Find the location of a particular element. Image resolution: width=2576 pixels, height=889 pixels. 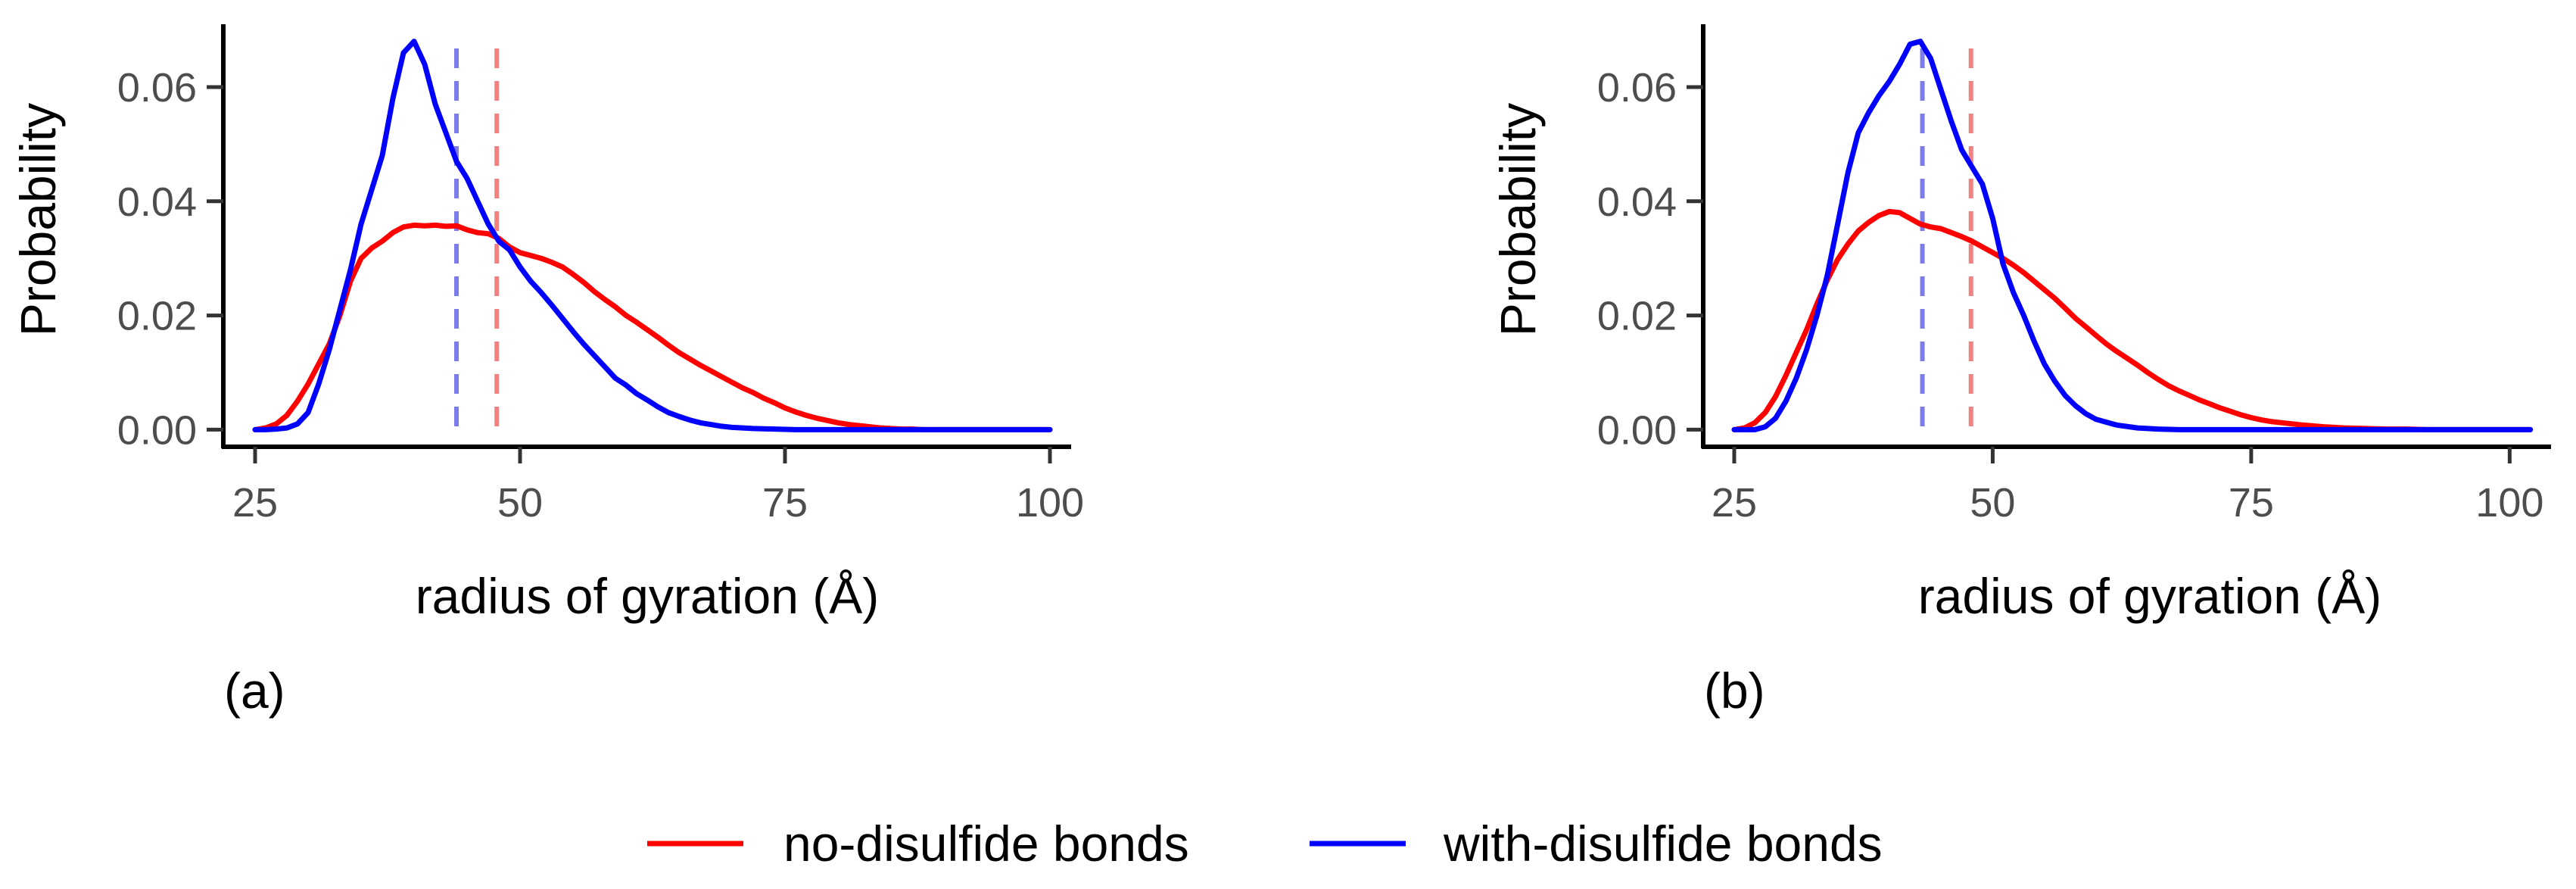

legend-label-with-disulfide: with-disulfide bonds is located at coordinates (1663, 844).